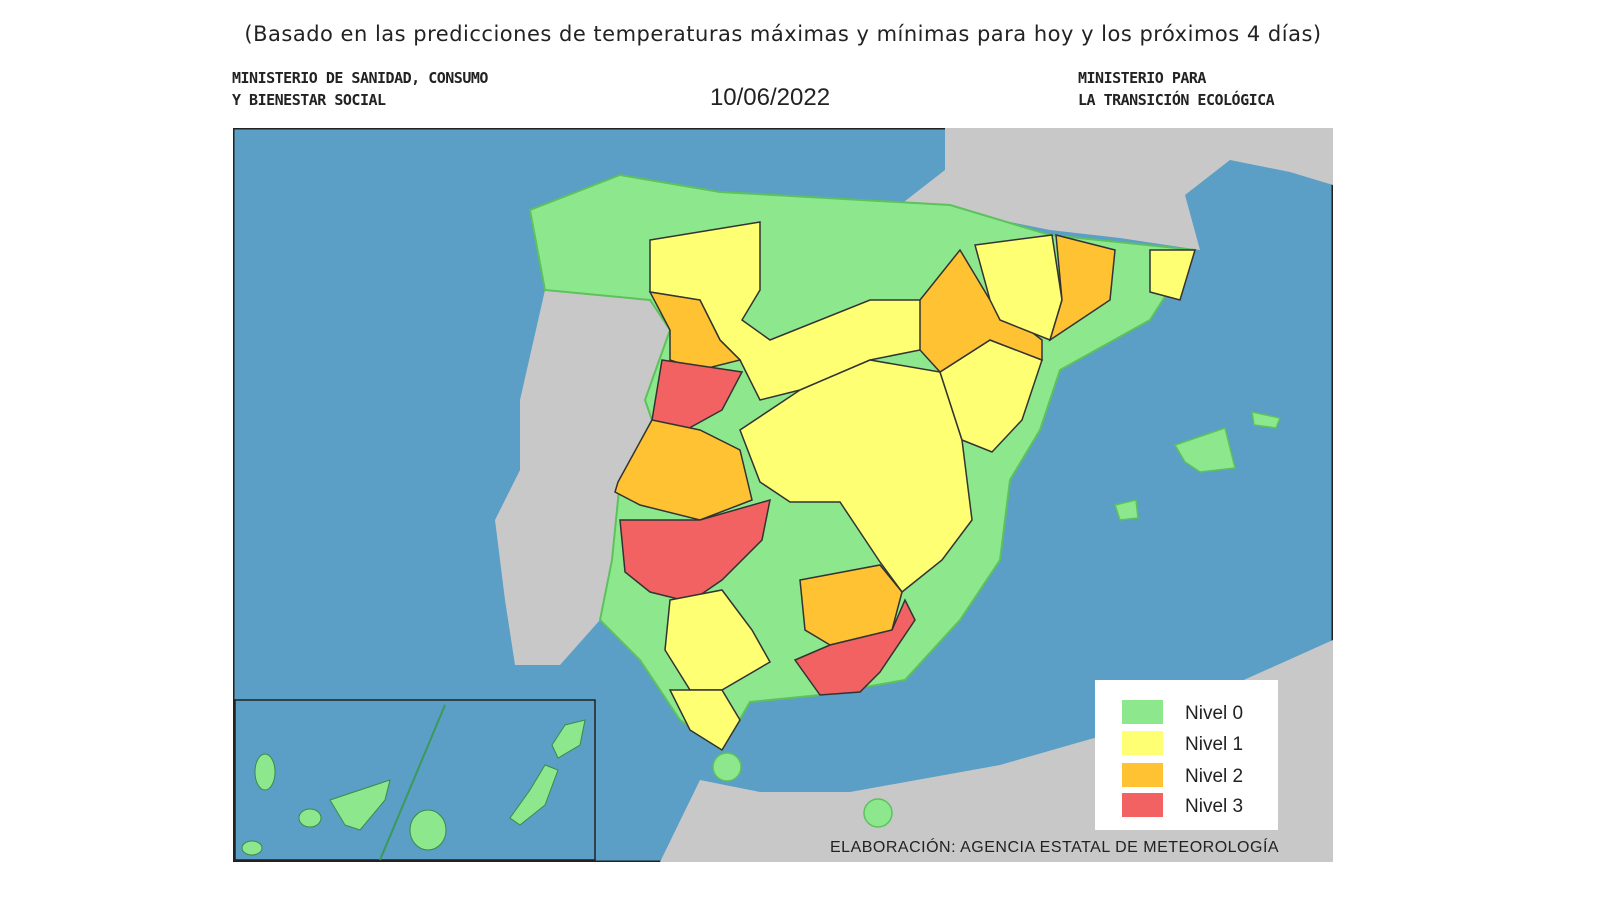  I want to click on ministry-ecology-line-1: MINISTERIO PARA, so click(1142, 78).